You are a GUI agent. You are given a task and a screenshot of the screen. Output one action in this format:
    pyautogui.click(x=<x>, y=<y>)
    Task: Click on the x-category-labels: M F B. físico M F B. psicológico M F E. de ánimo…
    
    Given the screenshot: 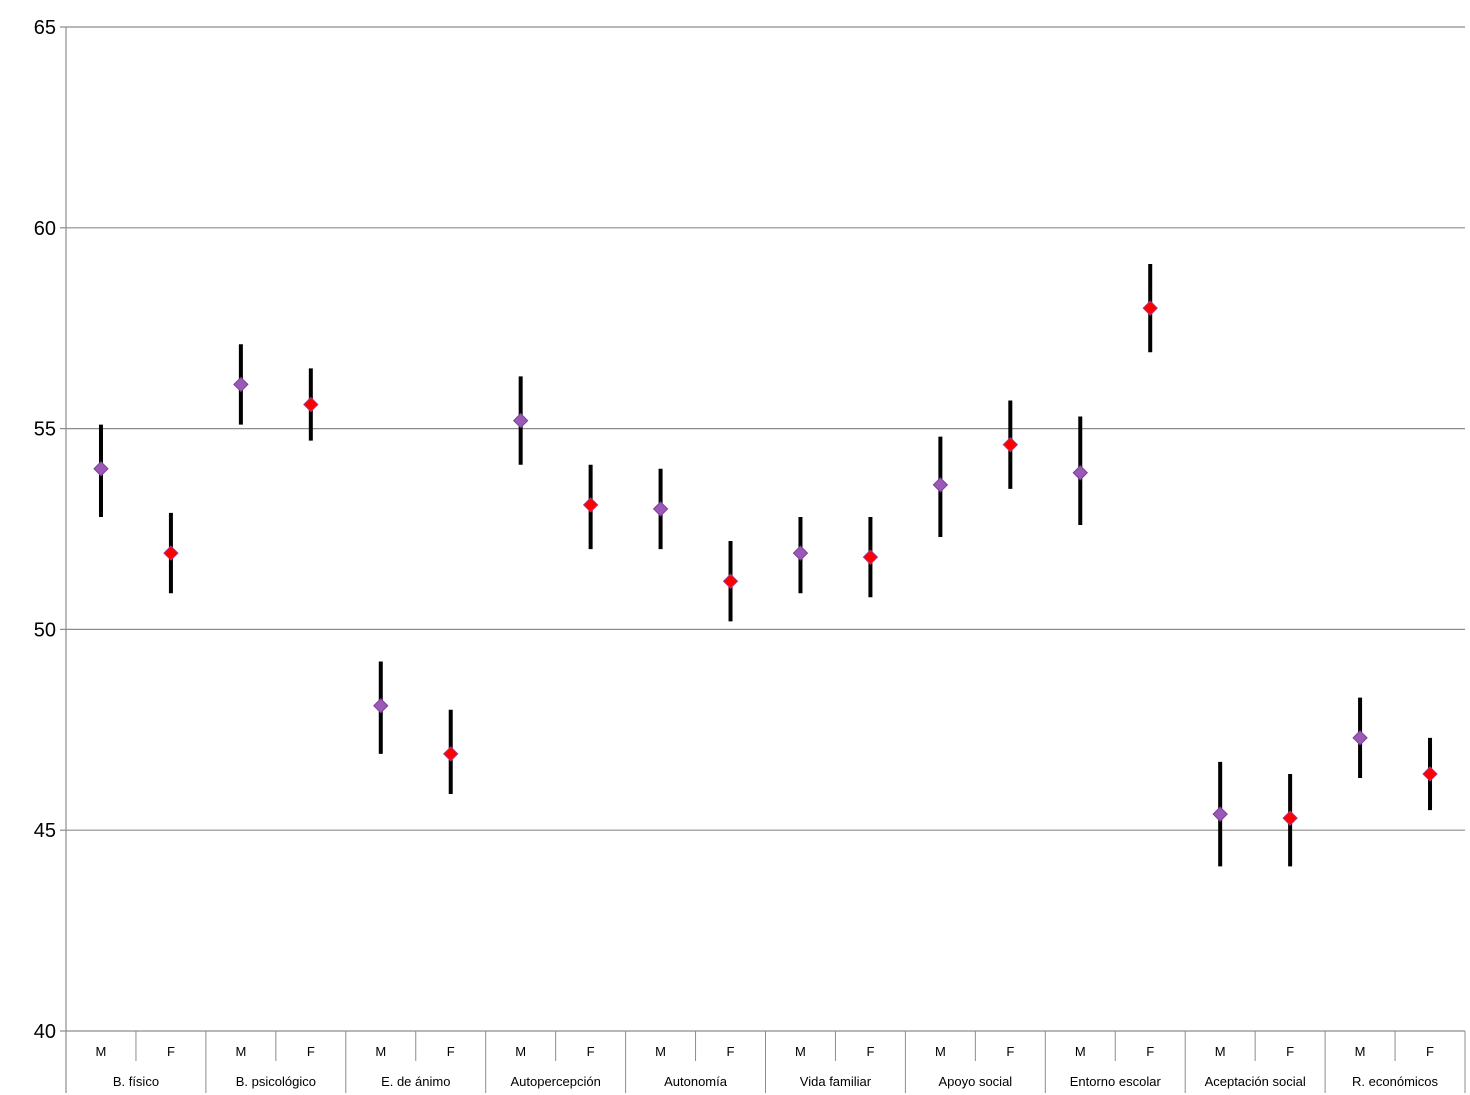 What is the action you would take?
    pyautogui.click(x=767, y=1066)
    